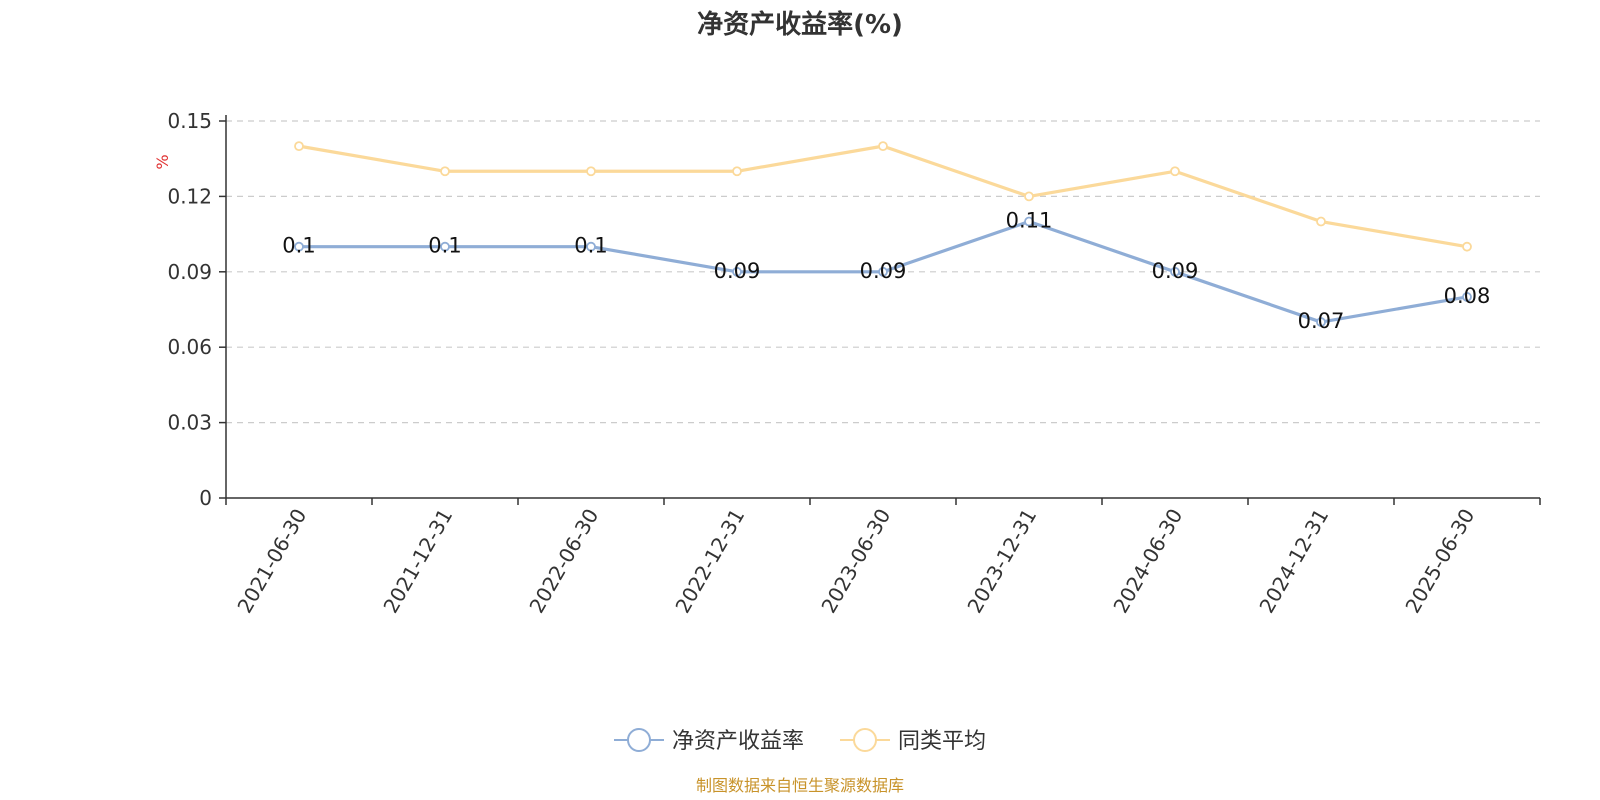  Describe the element at coordinates (738, 741) in the screenshot. I see `legend-label: 净资产收益率` at that location.